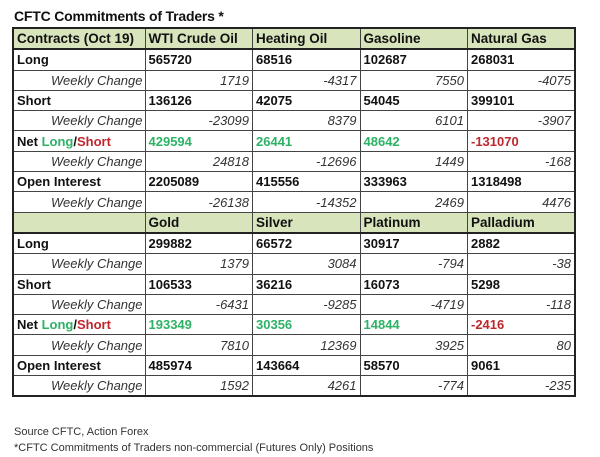 Image resolution: width=600 pixels, height=457 pixels. I want to click on value-cell: -131070, so click(521, 141).